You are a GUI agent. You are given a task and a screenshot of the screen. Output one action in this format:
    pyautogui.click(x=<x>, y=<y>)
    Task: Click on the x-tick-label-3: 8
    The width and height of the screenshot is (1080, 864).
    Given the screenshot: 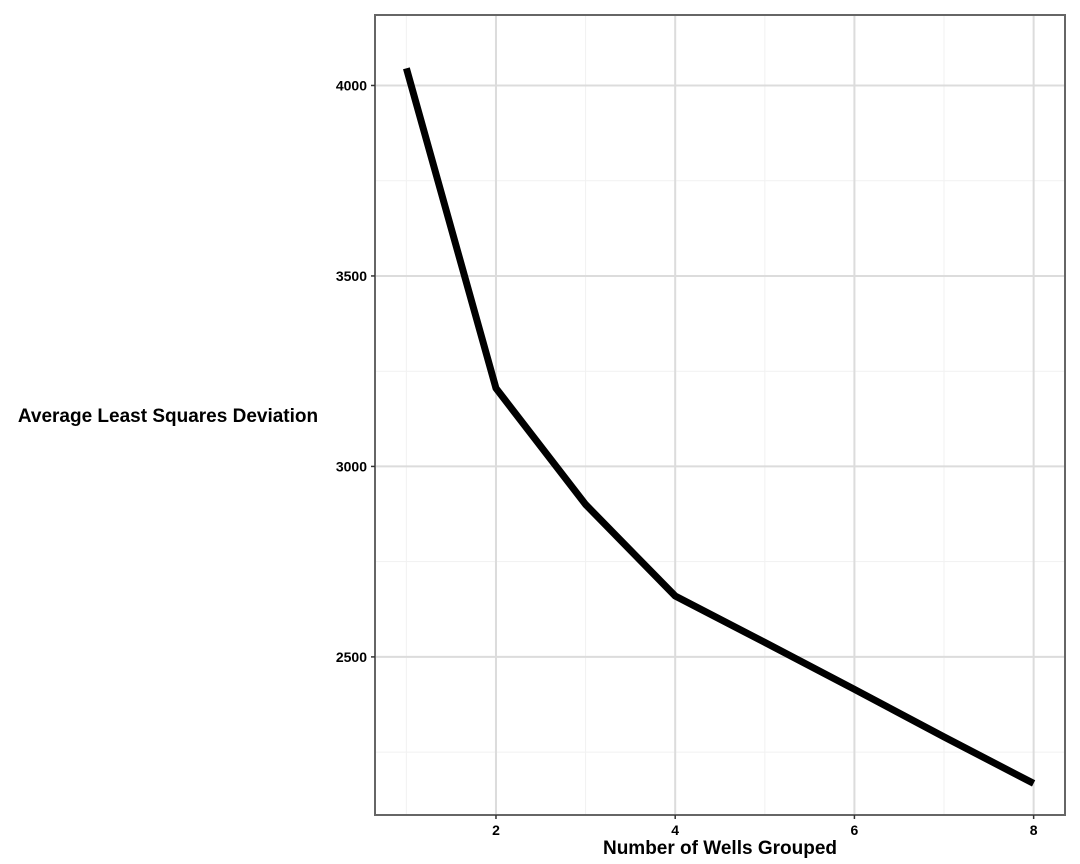 What is the action you would take?
    pyautogui.click(x=1034, y=830)
    